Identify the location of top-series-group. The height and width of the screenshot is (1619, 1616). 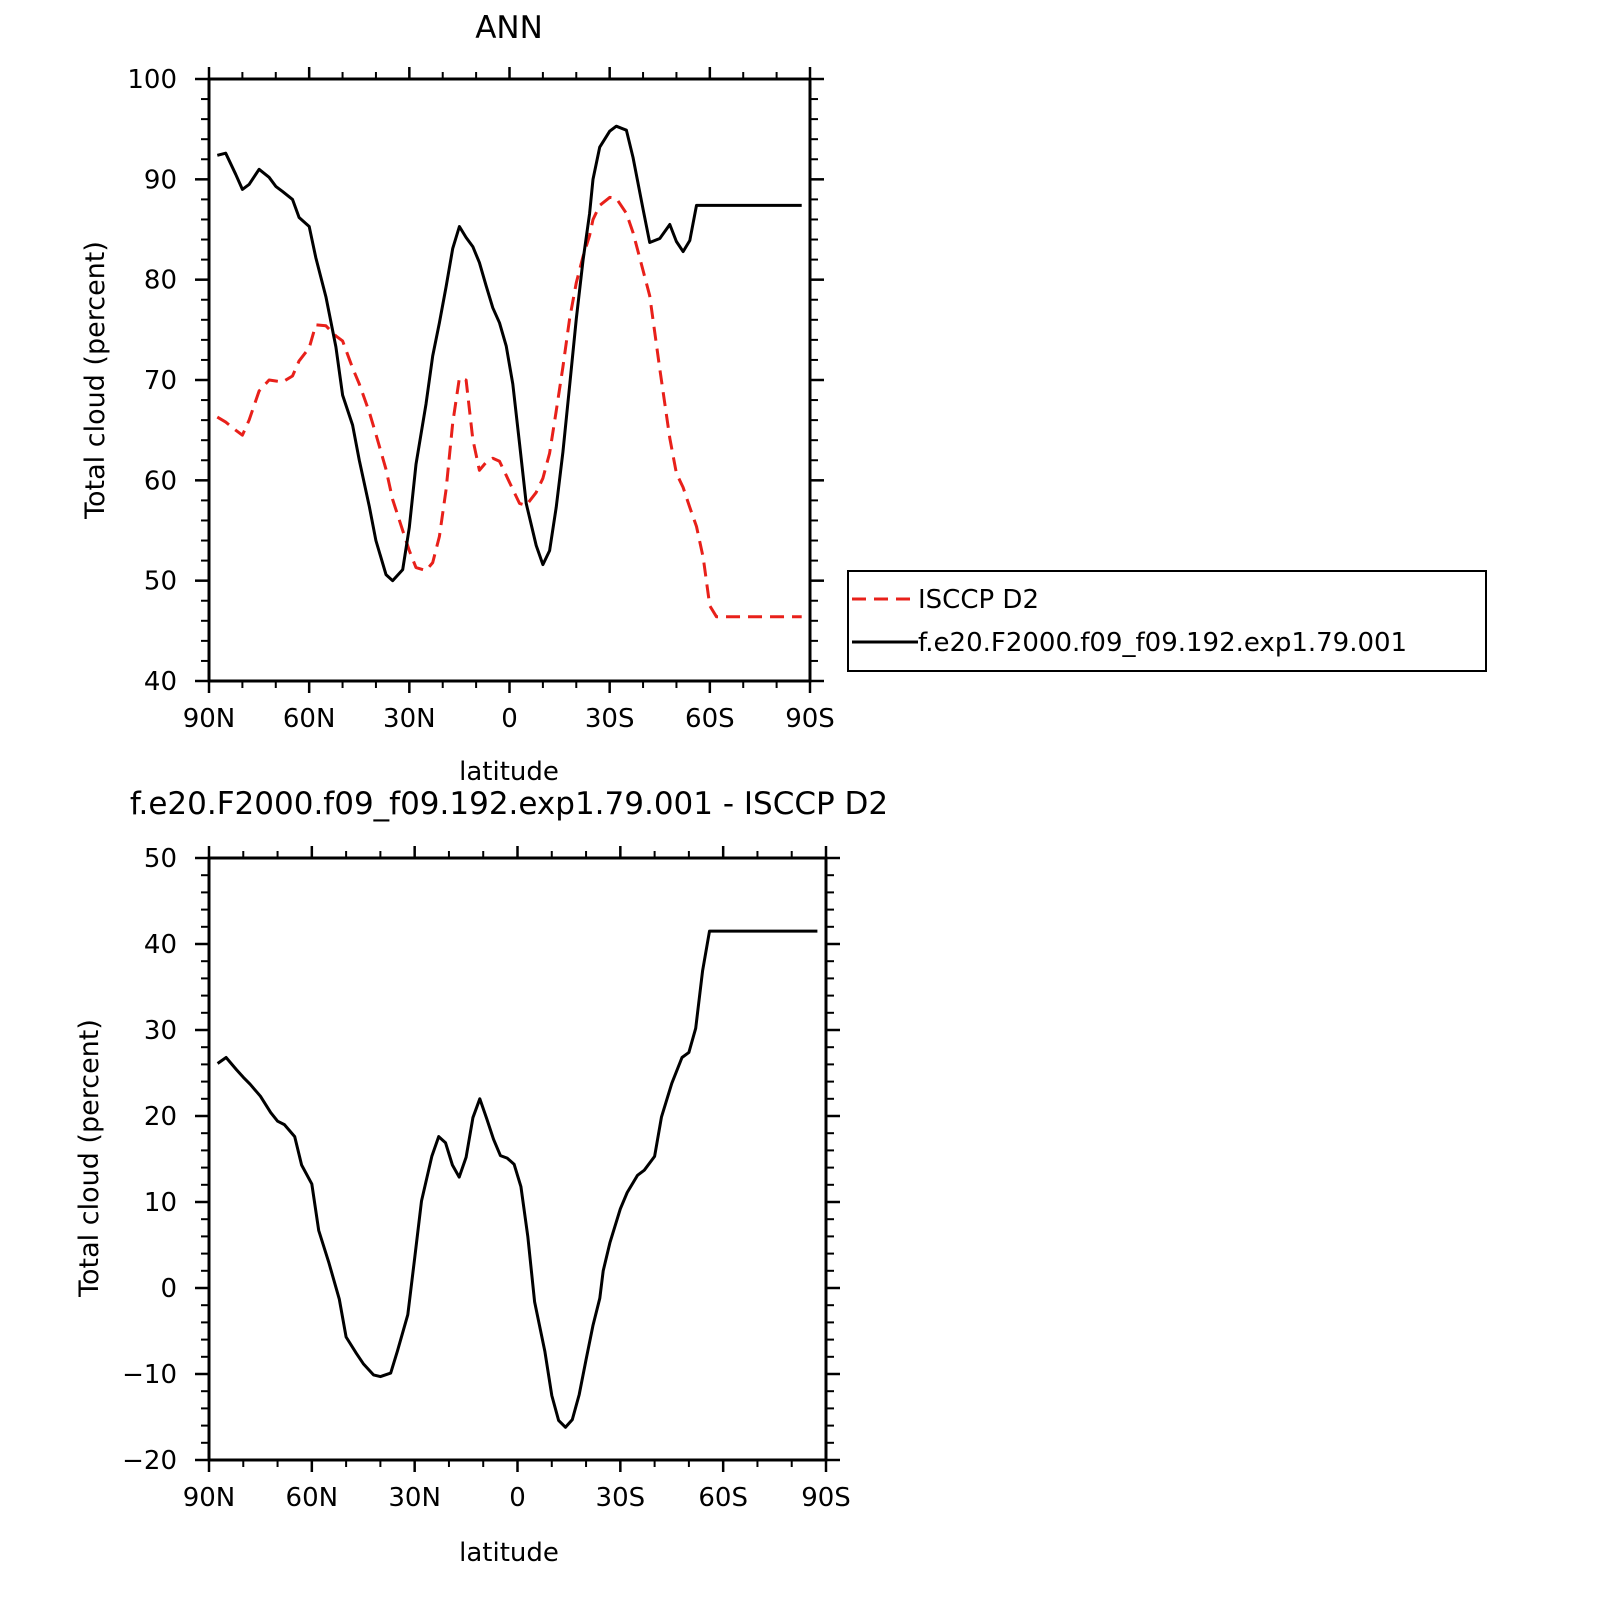
(509, 371).